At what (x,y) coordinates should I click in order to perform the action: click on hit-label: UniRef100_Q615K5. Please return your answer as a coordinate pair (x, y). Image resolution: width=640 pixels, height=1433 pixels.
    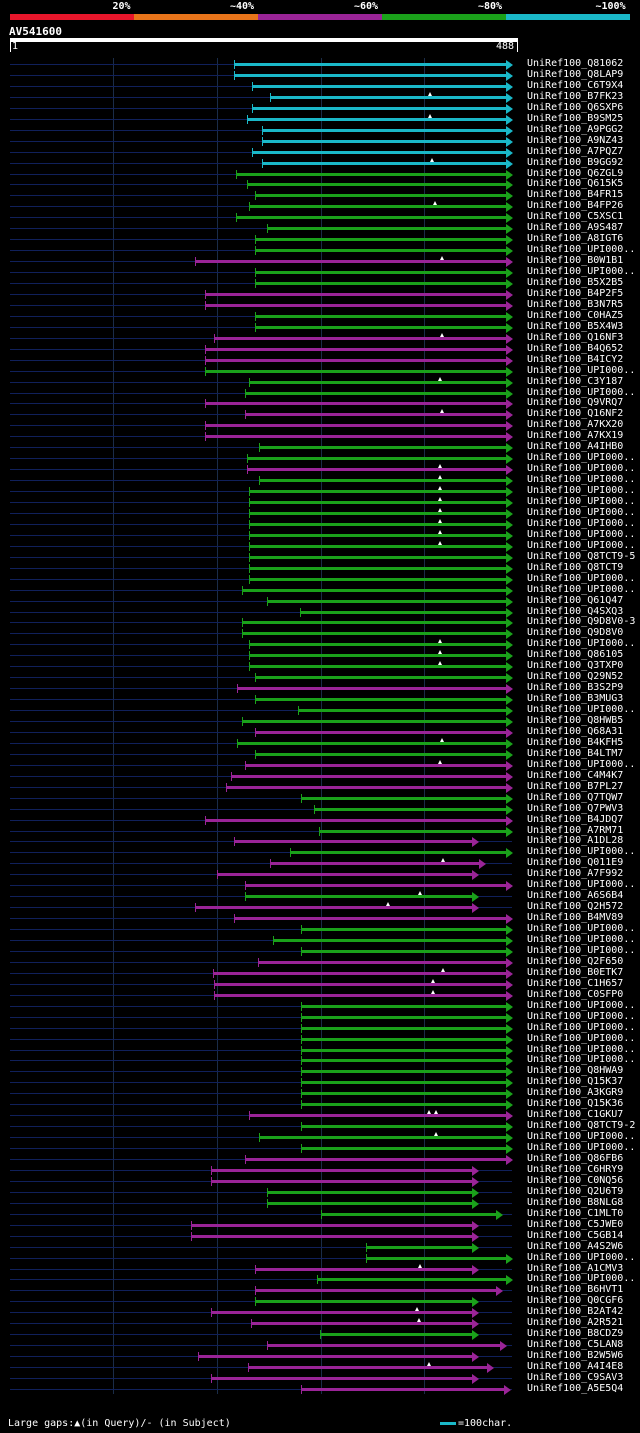
    Looking at the image, I should click on (575, 184).